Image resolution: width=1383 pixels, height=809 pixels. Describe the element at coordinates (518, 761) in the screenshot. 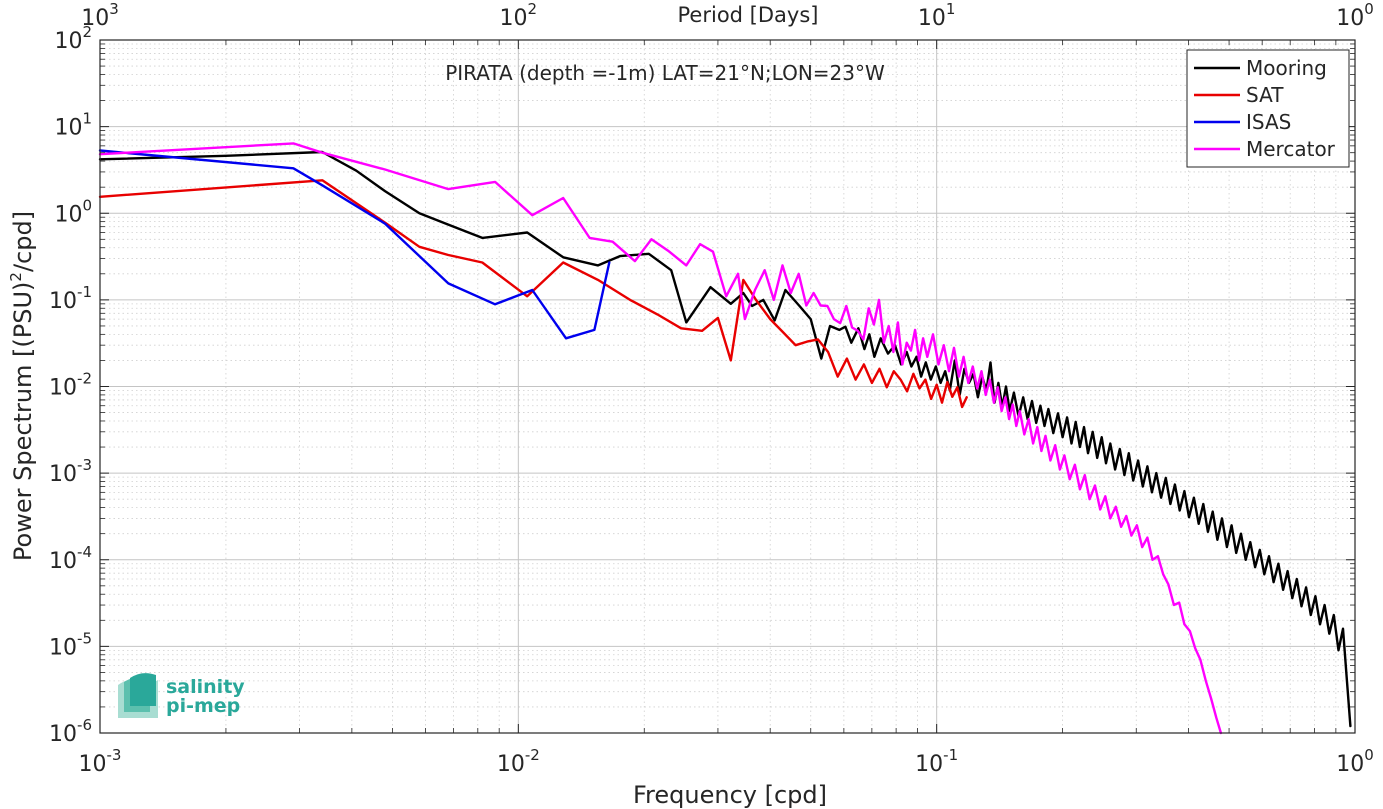

I see `x-tick-label: 10⁻²` at that location.